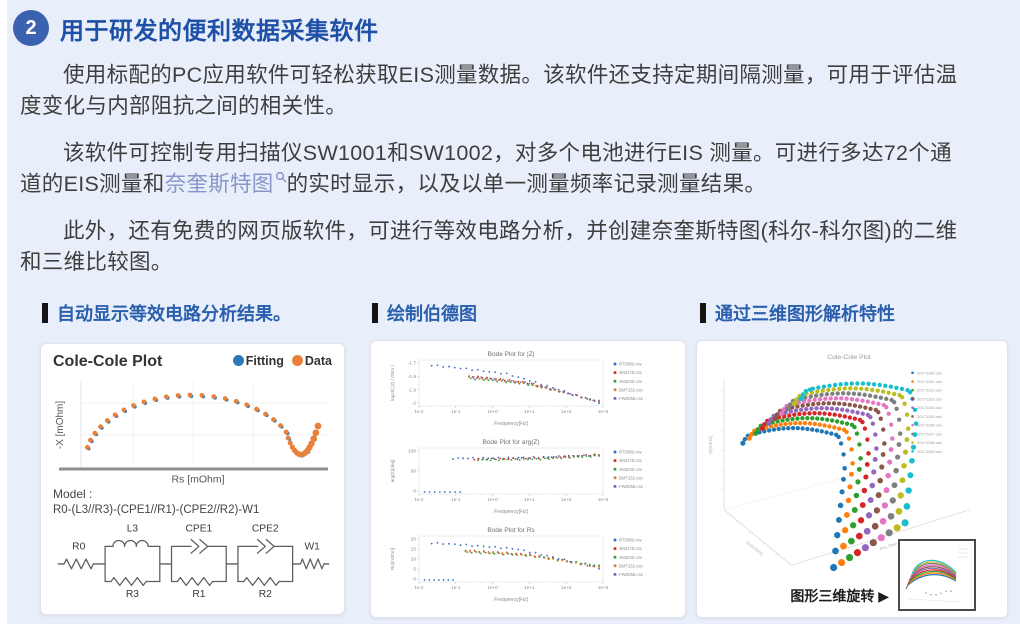 This screenshot has height=624, width=1020. Describe the element at coordinates (392, 383) in the screenshot. I see `svg-text: log10( |Z| / Ohm )` at that location.